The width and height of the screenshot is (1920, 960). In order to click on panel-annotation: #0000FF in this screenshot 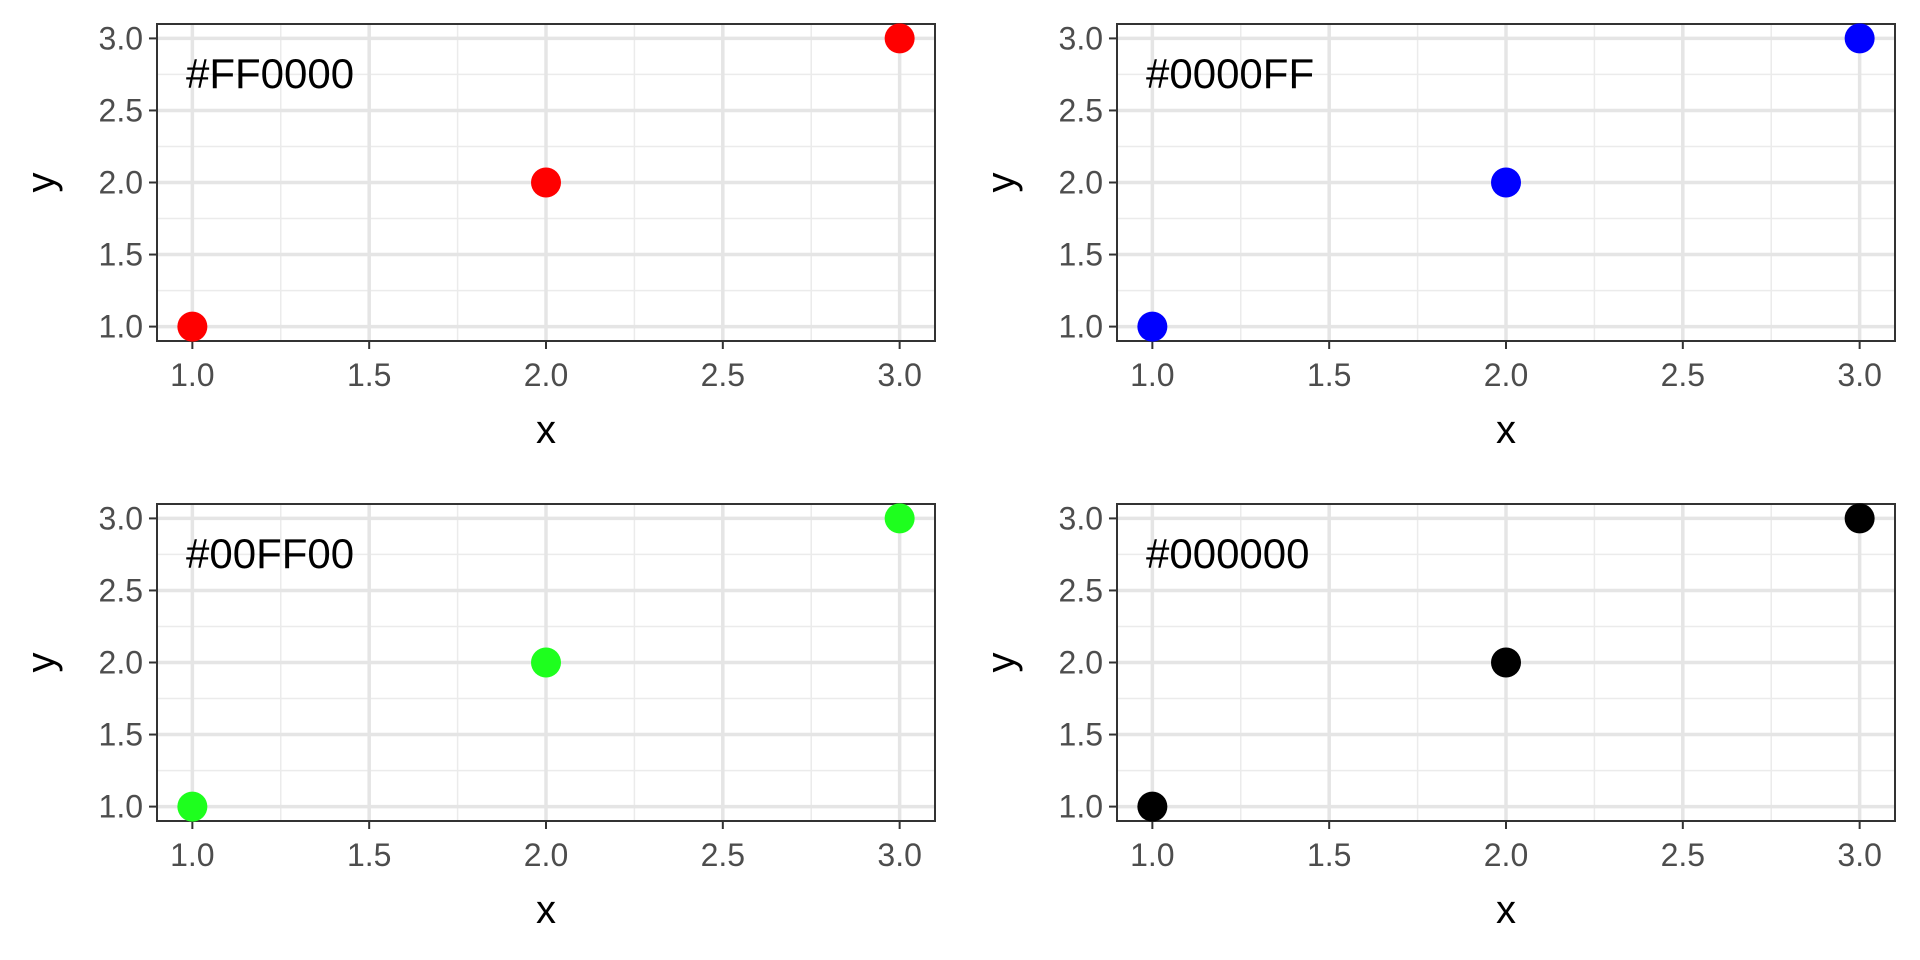, I will do `click(1230, 73)`.